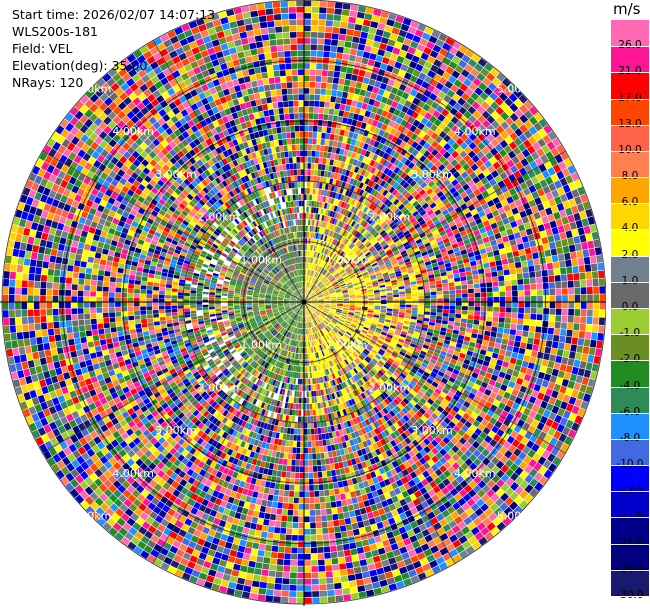 Image resolution: width=650 pixels, height=610 pixels. I want to click on colorbar-tick-label: 10.0, so click(630, 150).